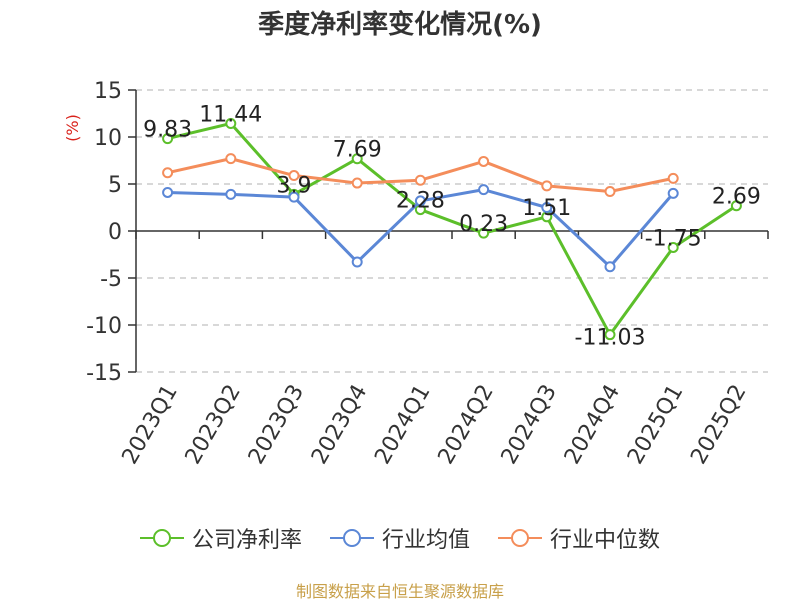 The image size is (800, 602). Describe the element at coordinates (115, 232) in the screenshot. I see `y-tick-label: 0` at that location.